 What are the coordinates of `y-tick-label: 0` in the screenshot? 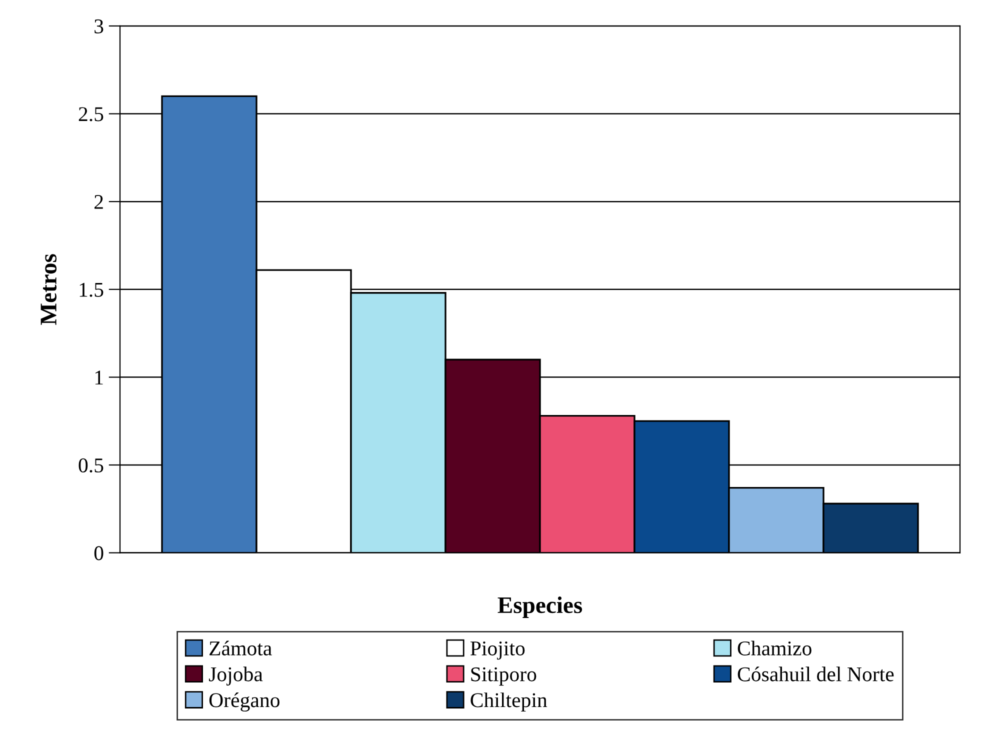 It's located at (99, 553).